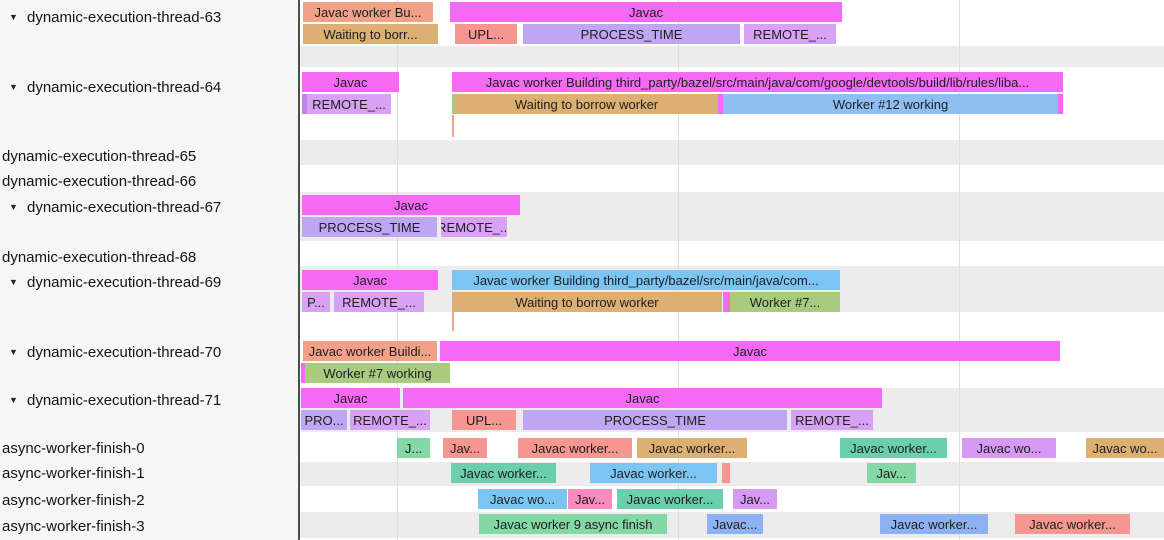 This screenshot has width=1164, height=540. I want to click on slice-label: Worker #7 working, so click(377, 373).